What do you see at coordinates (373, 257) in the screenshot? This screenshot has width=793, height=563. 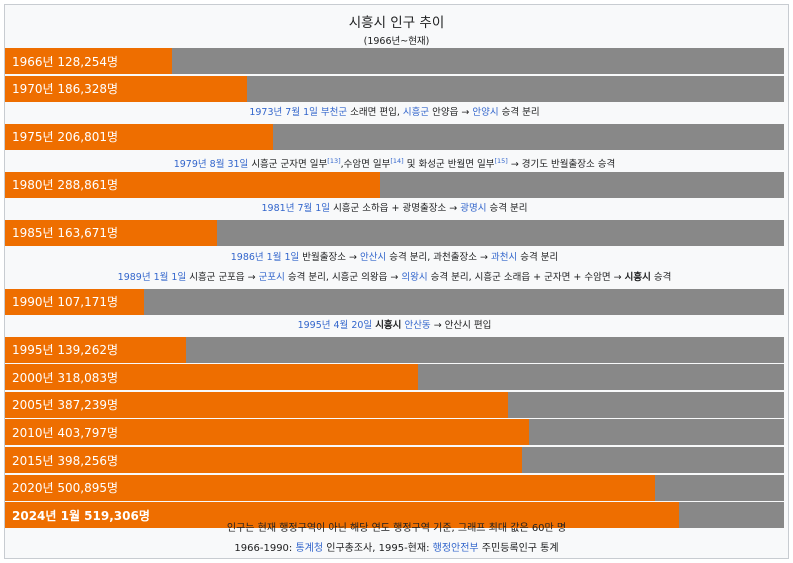 I see `annotation-link: 안산시` at bounding box center [373, 257].